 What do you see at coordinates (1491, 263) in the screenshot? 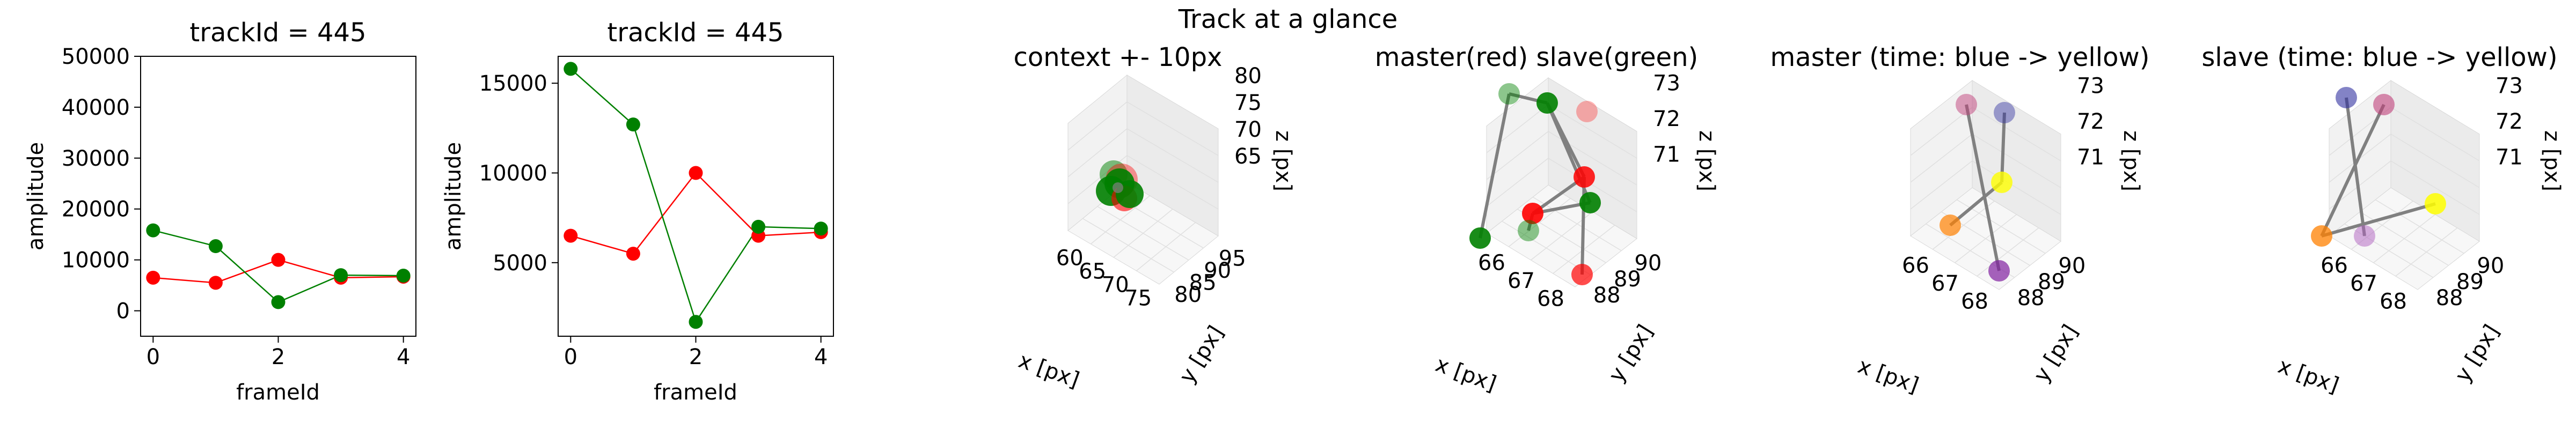
I see `x-tick-label: 66` at bounding box center [1491, 263].